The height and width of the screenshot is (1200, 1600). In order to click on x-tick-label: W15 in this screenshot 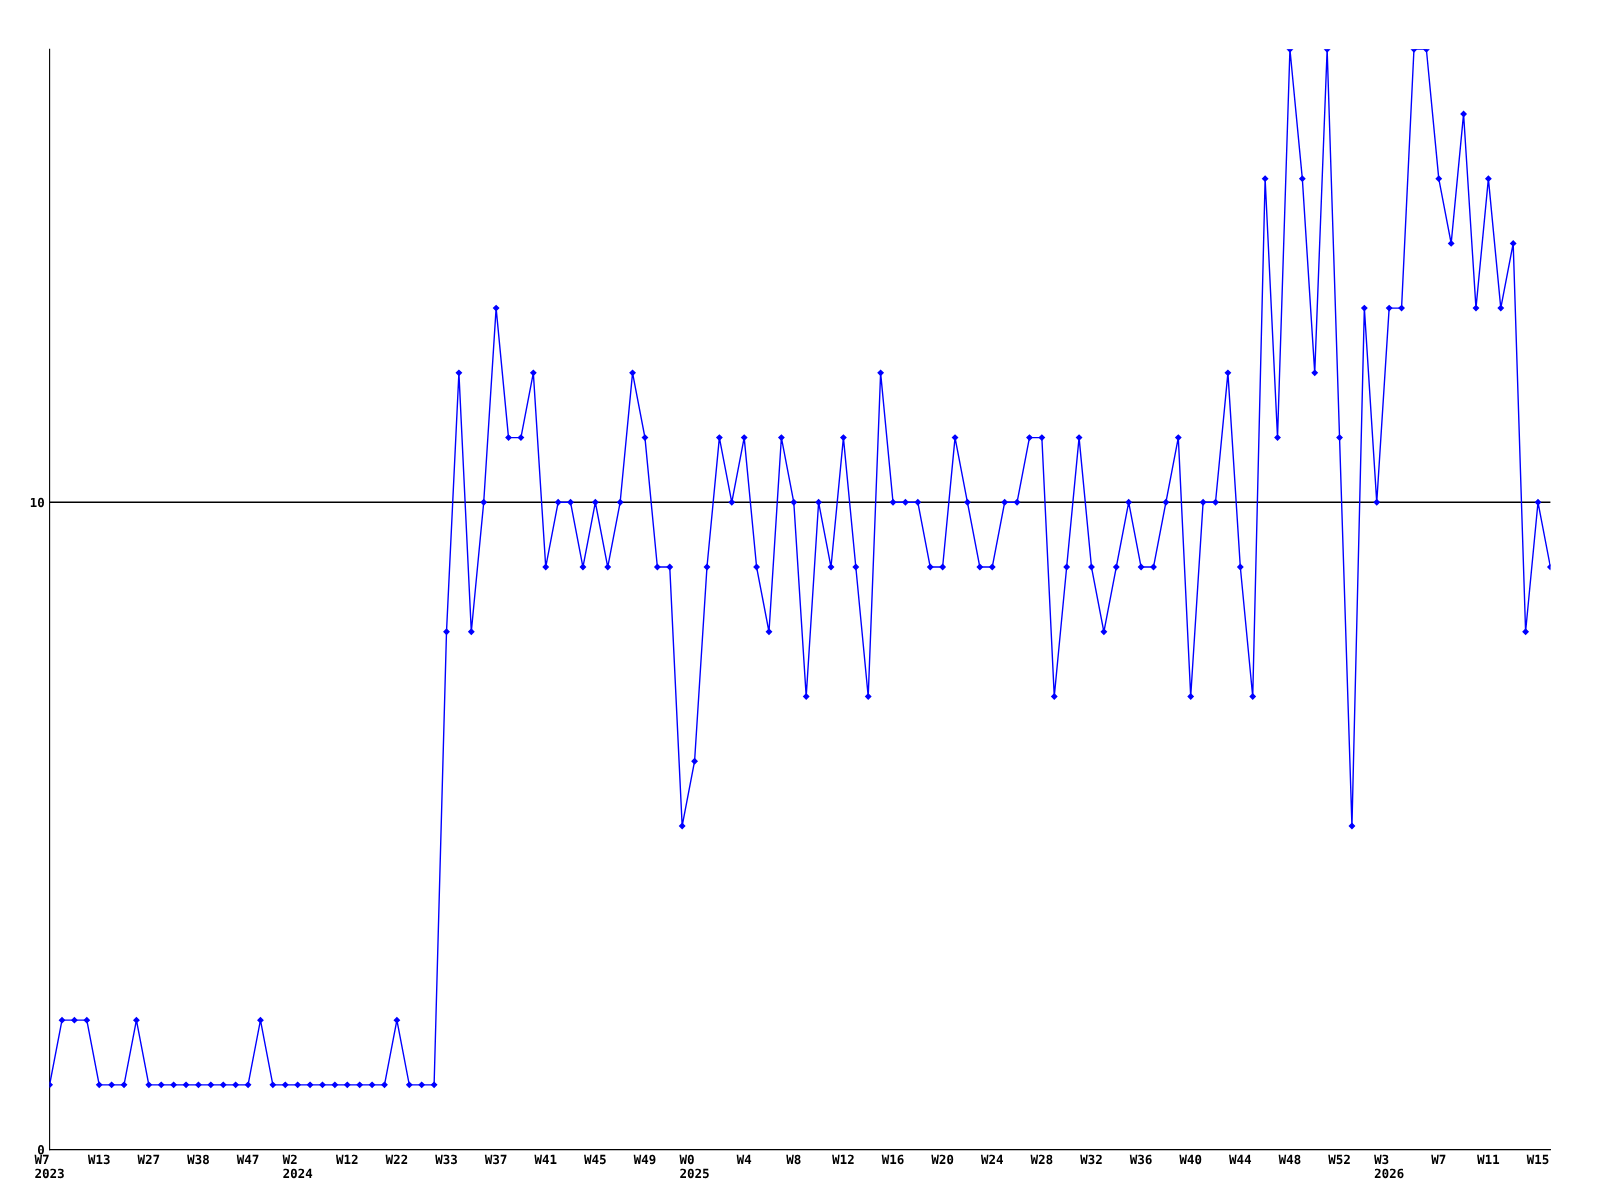, I will do `click(1537, 1159)`.